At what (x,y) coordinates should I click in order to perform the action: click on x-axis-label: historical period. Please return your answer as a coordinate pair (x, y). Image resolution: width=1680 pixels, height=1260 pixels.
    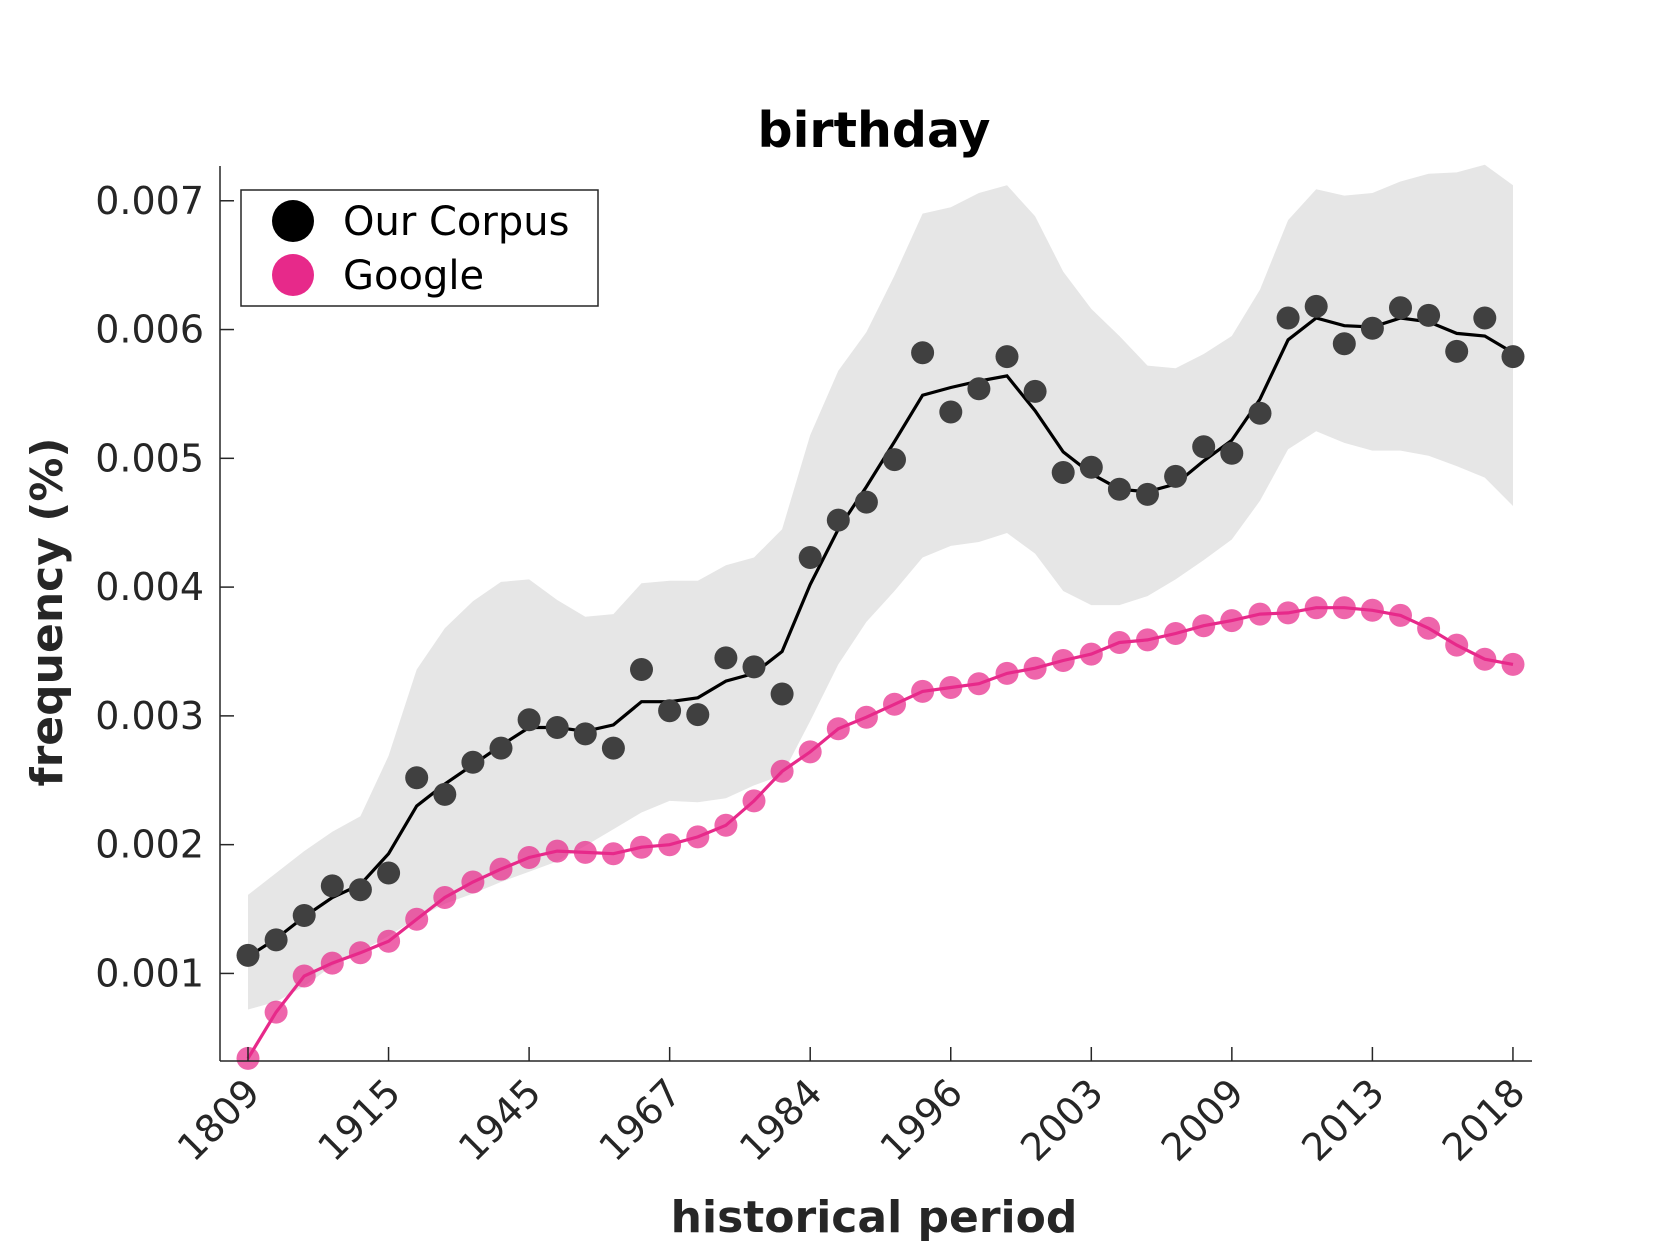
    Looking at the image, I should click on (874, 1217).